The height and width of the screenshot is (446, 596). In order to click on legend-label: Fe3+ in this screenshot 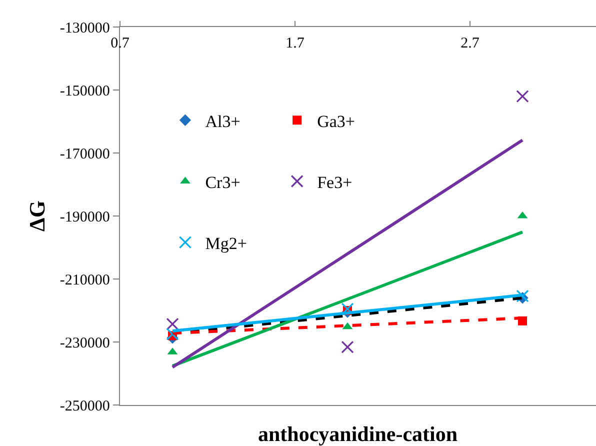, I will do `click(334, 182)`.